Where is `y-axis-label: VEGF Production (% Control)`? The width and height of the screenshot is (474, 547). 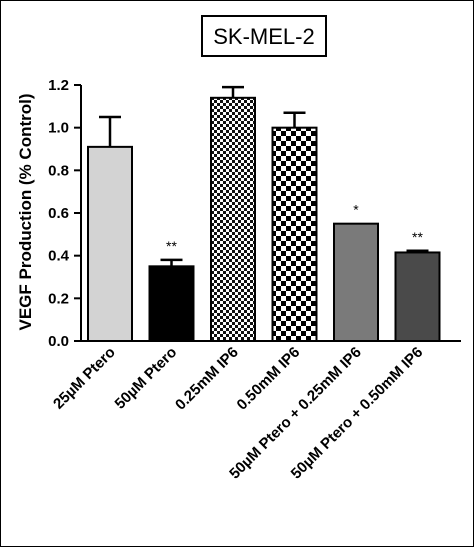
y-axis-label: VEGF Production (% Control) is located at coordinates (25, 211).